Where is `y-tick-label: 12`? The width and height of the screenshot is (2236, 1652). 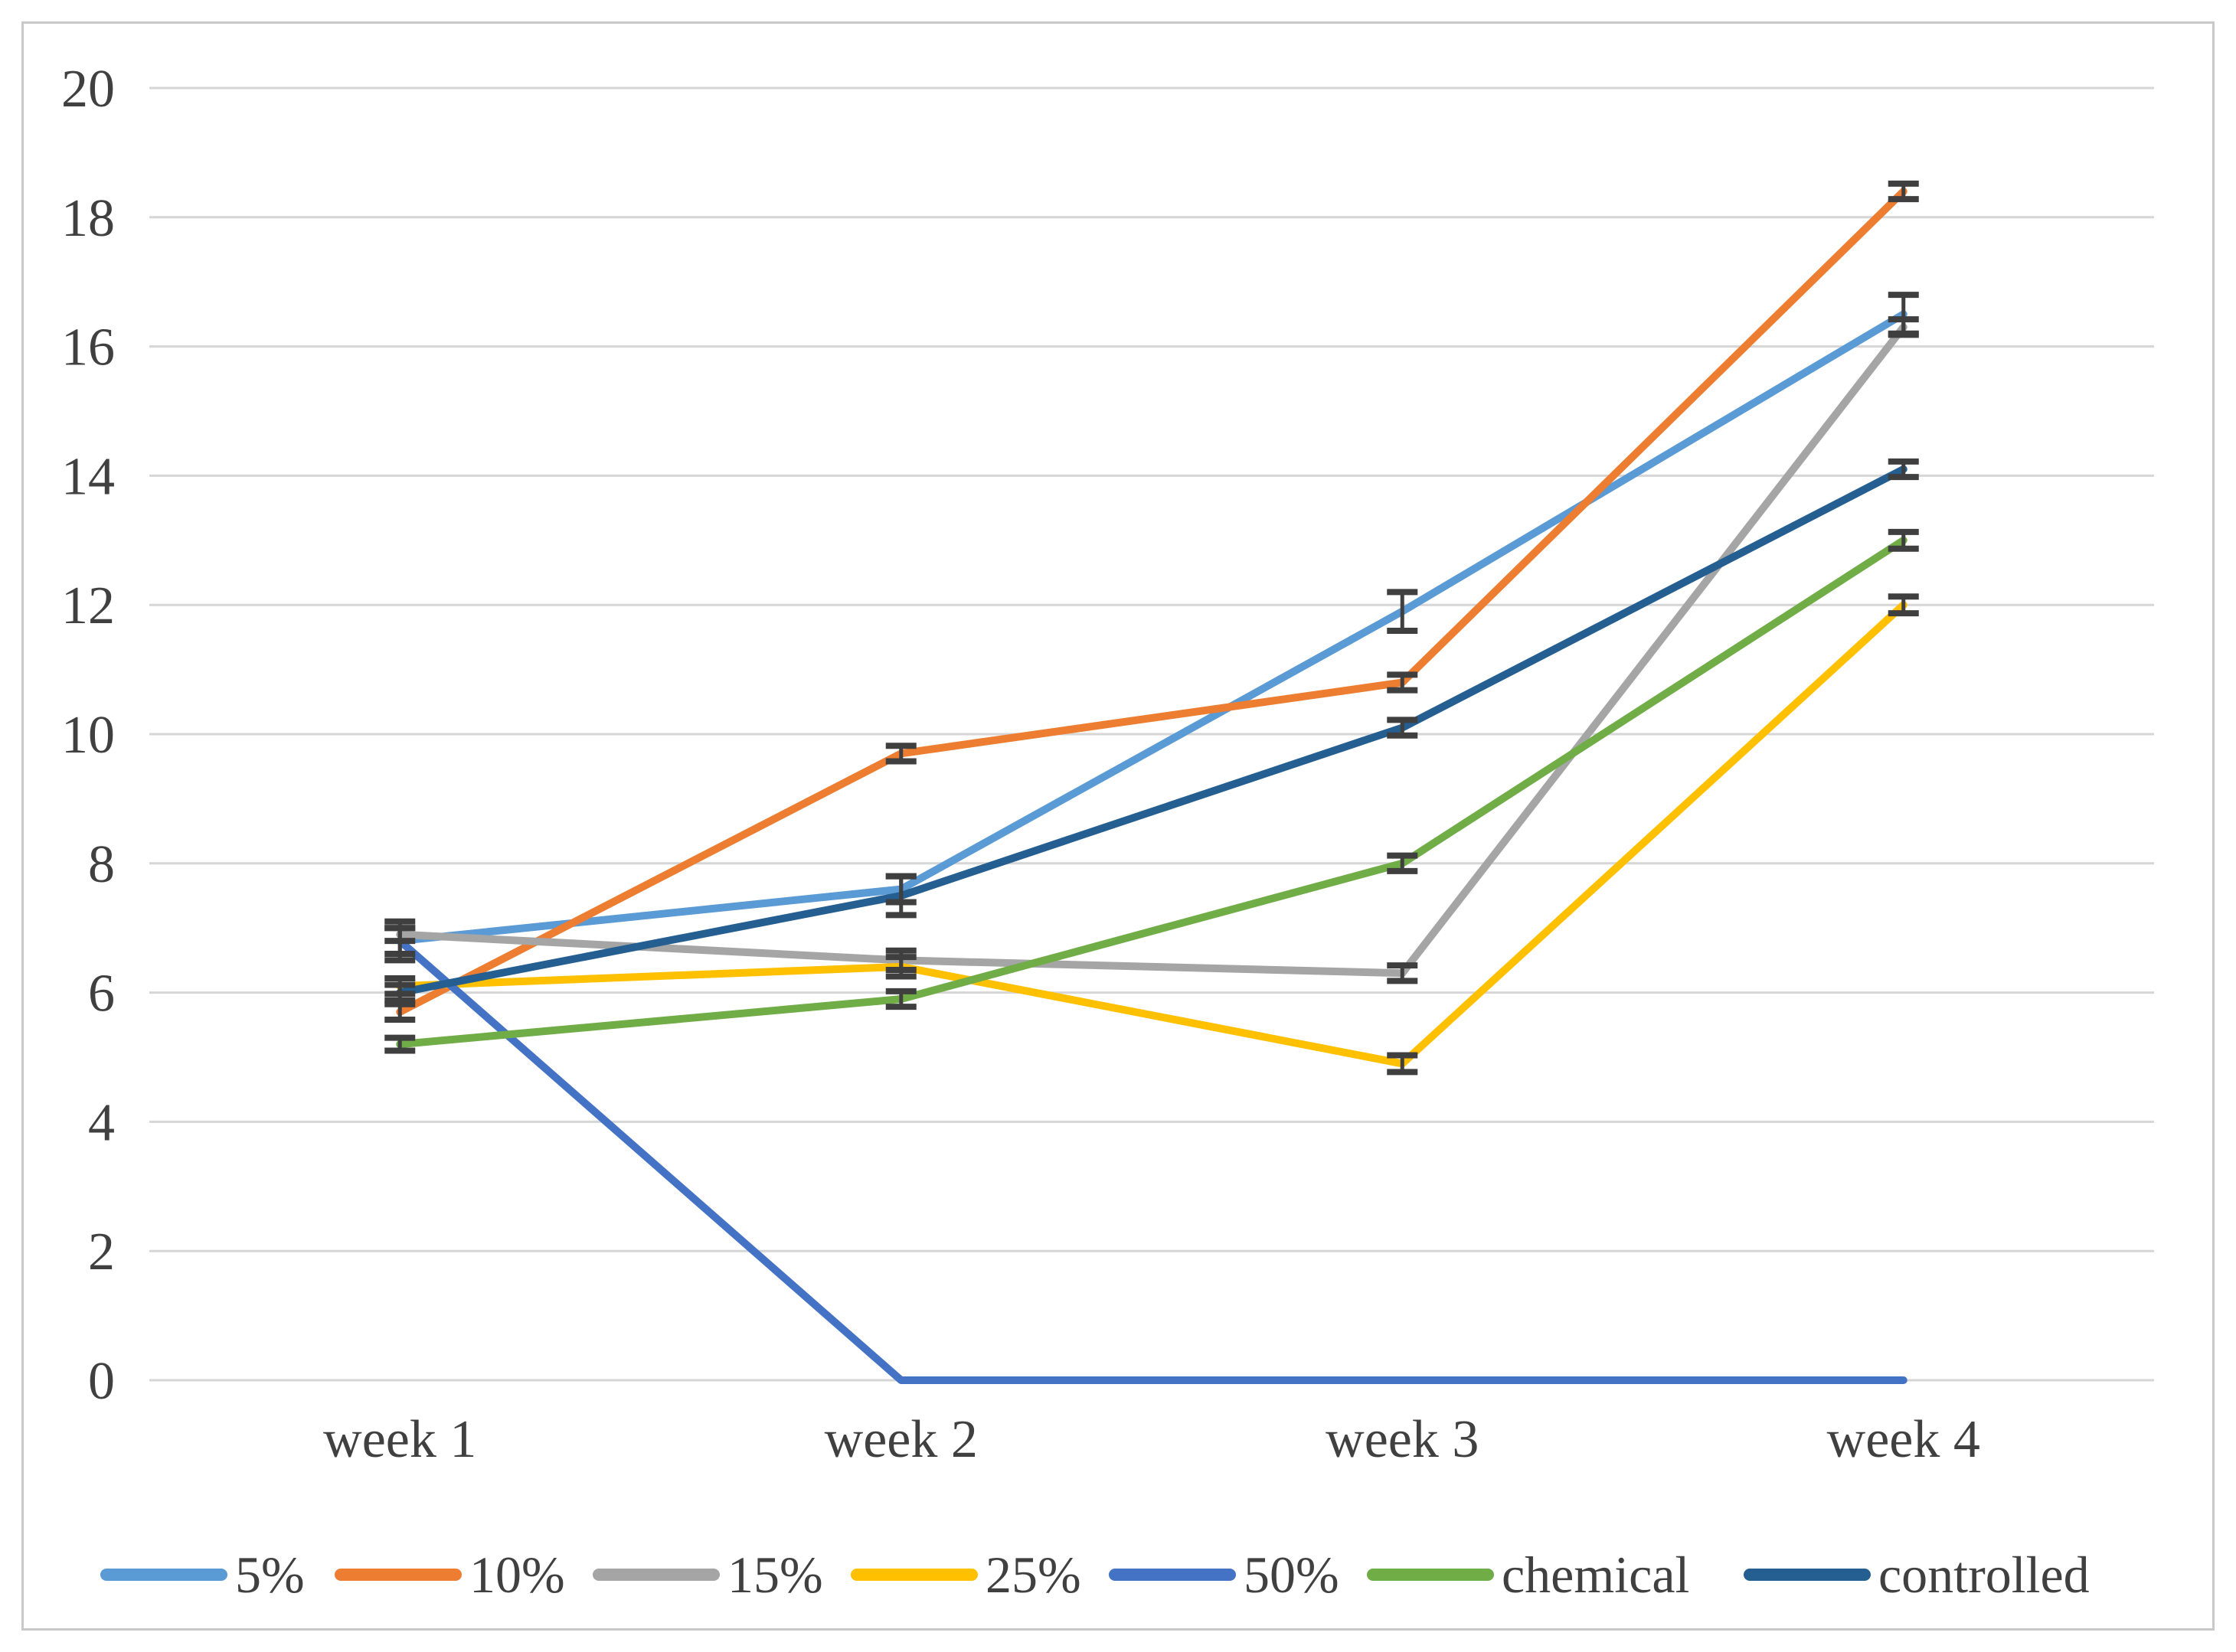
y-tick-label: 12 is located at coordinates (88, 605).